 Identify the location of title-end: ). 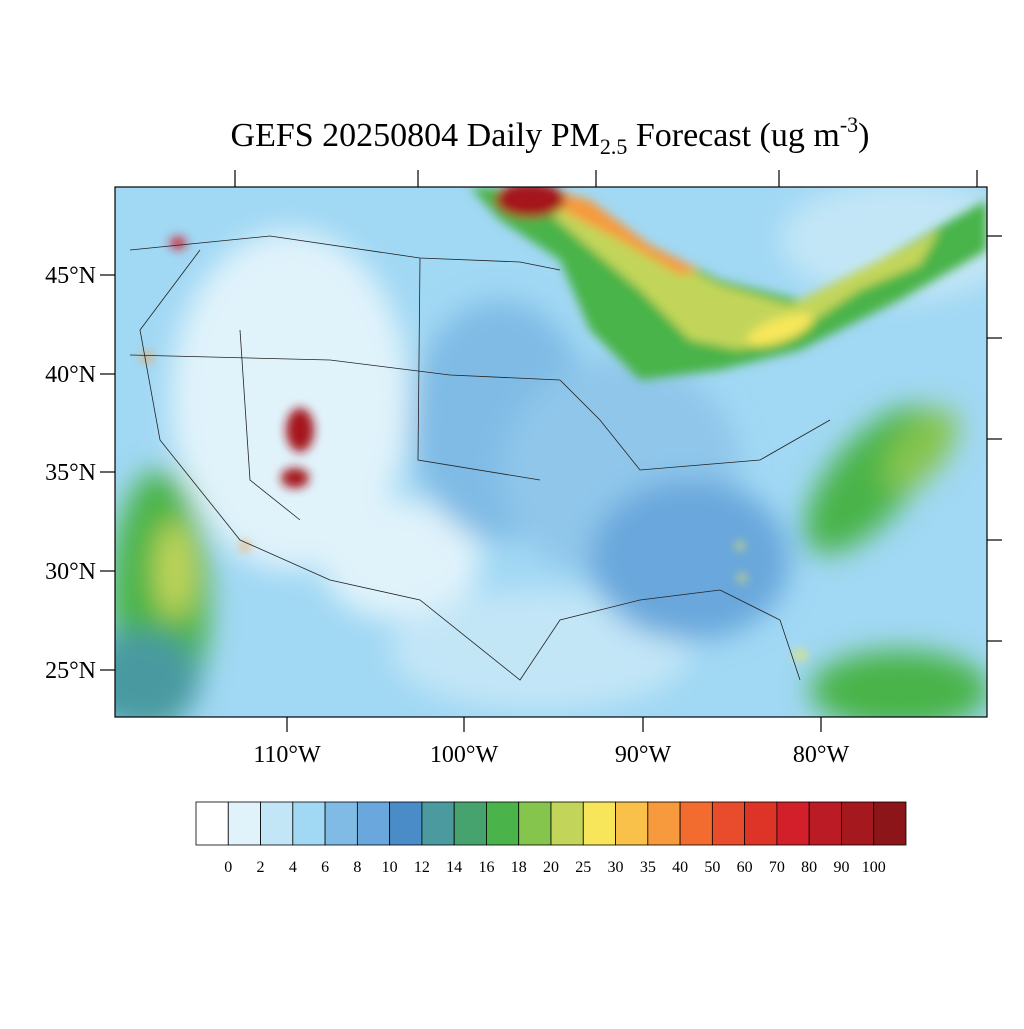
(863, 135).